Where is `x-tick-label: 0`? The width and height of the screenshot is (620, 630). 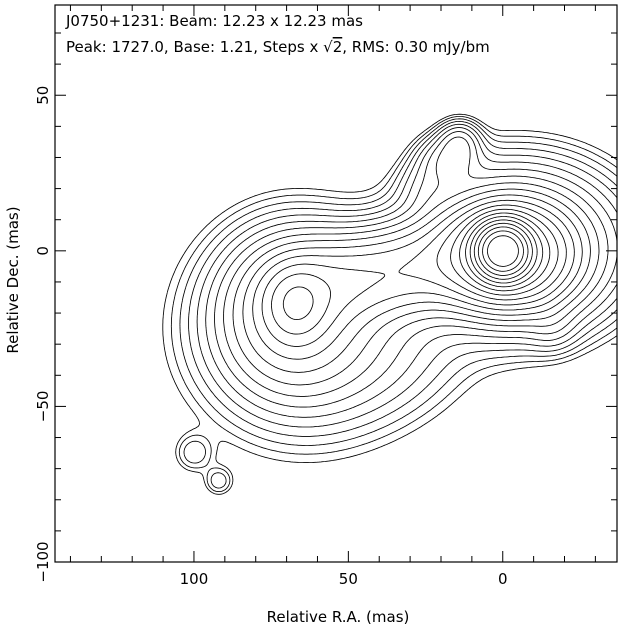 x-tick-label: 0 is located at coordinates (503, 579).